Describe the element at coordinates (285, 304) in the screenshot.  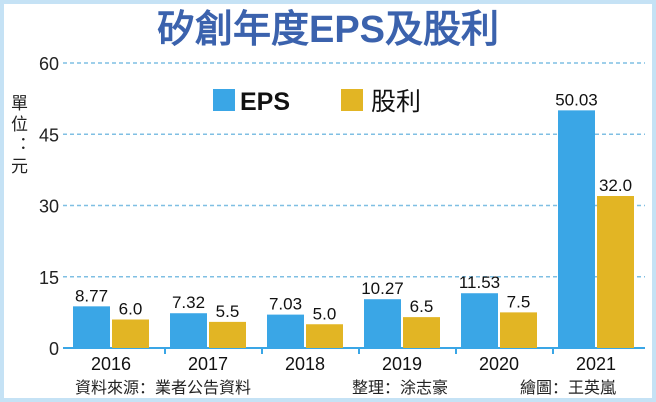
I see `data-label: 7.03` at that location.